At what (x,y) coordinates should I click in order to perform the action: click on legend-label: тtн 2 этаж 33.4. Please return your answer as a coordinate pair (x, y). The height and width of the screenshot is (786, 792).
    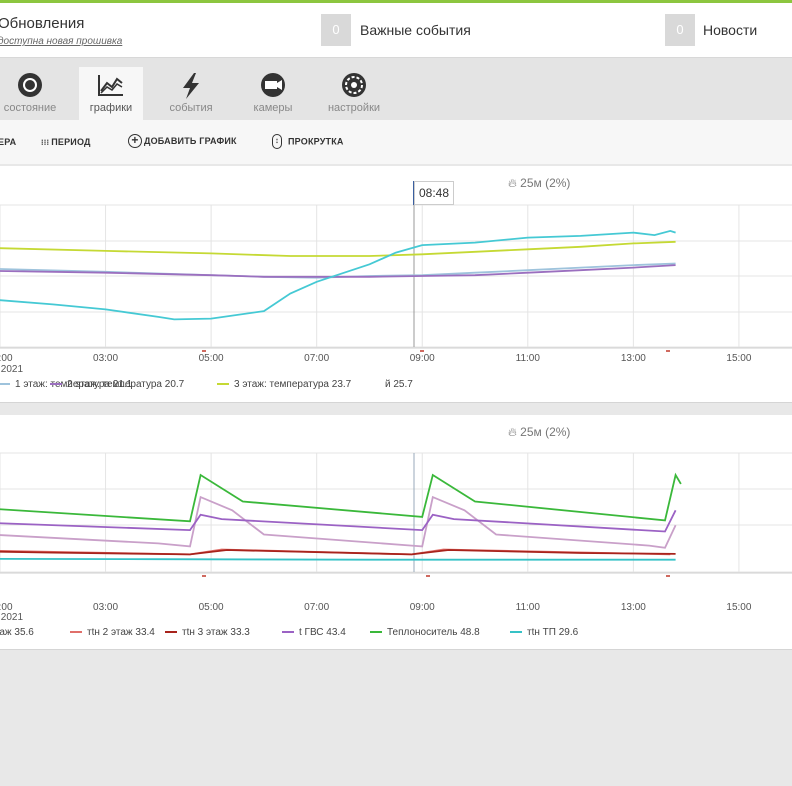
    Looking at the image, I should click on (121, 632).